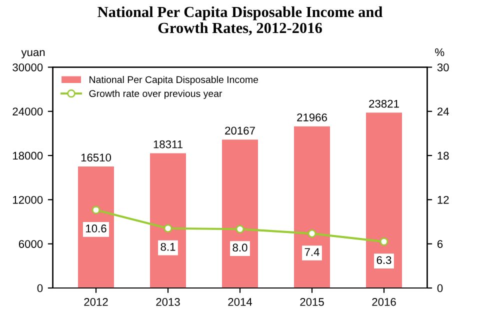 This screenshot has height=320, width=480. Describe the element at coordinates (28, 200) in the screenshot. I see `y-tick-label: 12000` at that location.